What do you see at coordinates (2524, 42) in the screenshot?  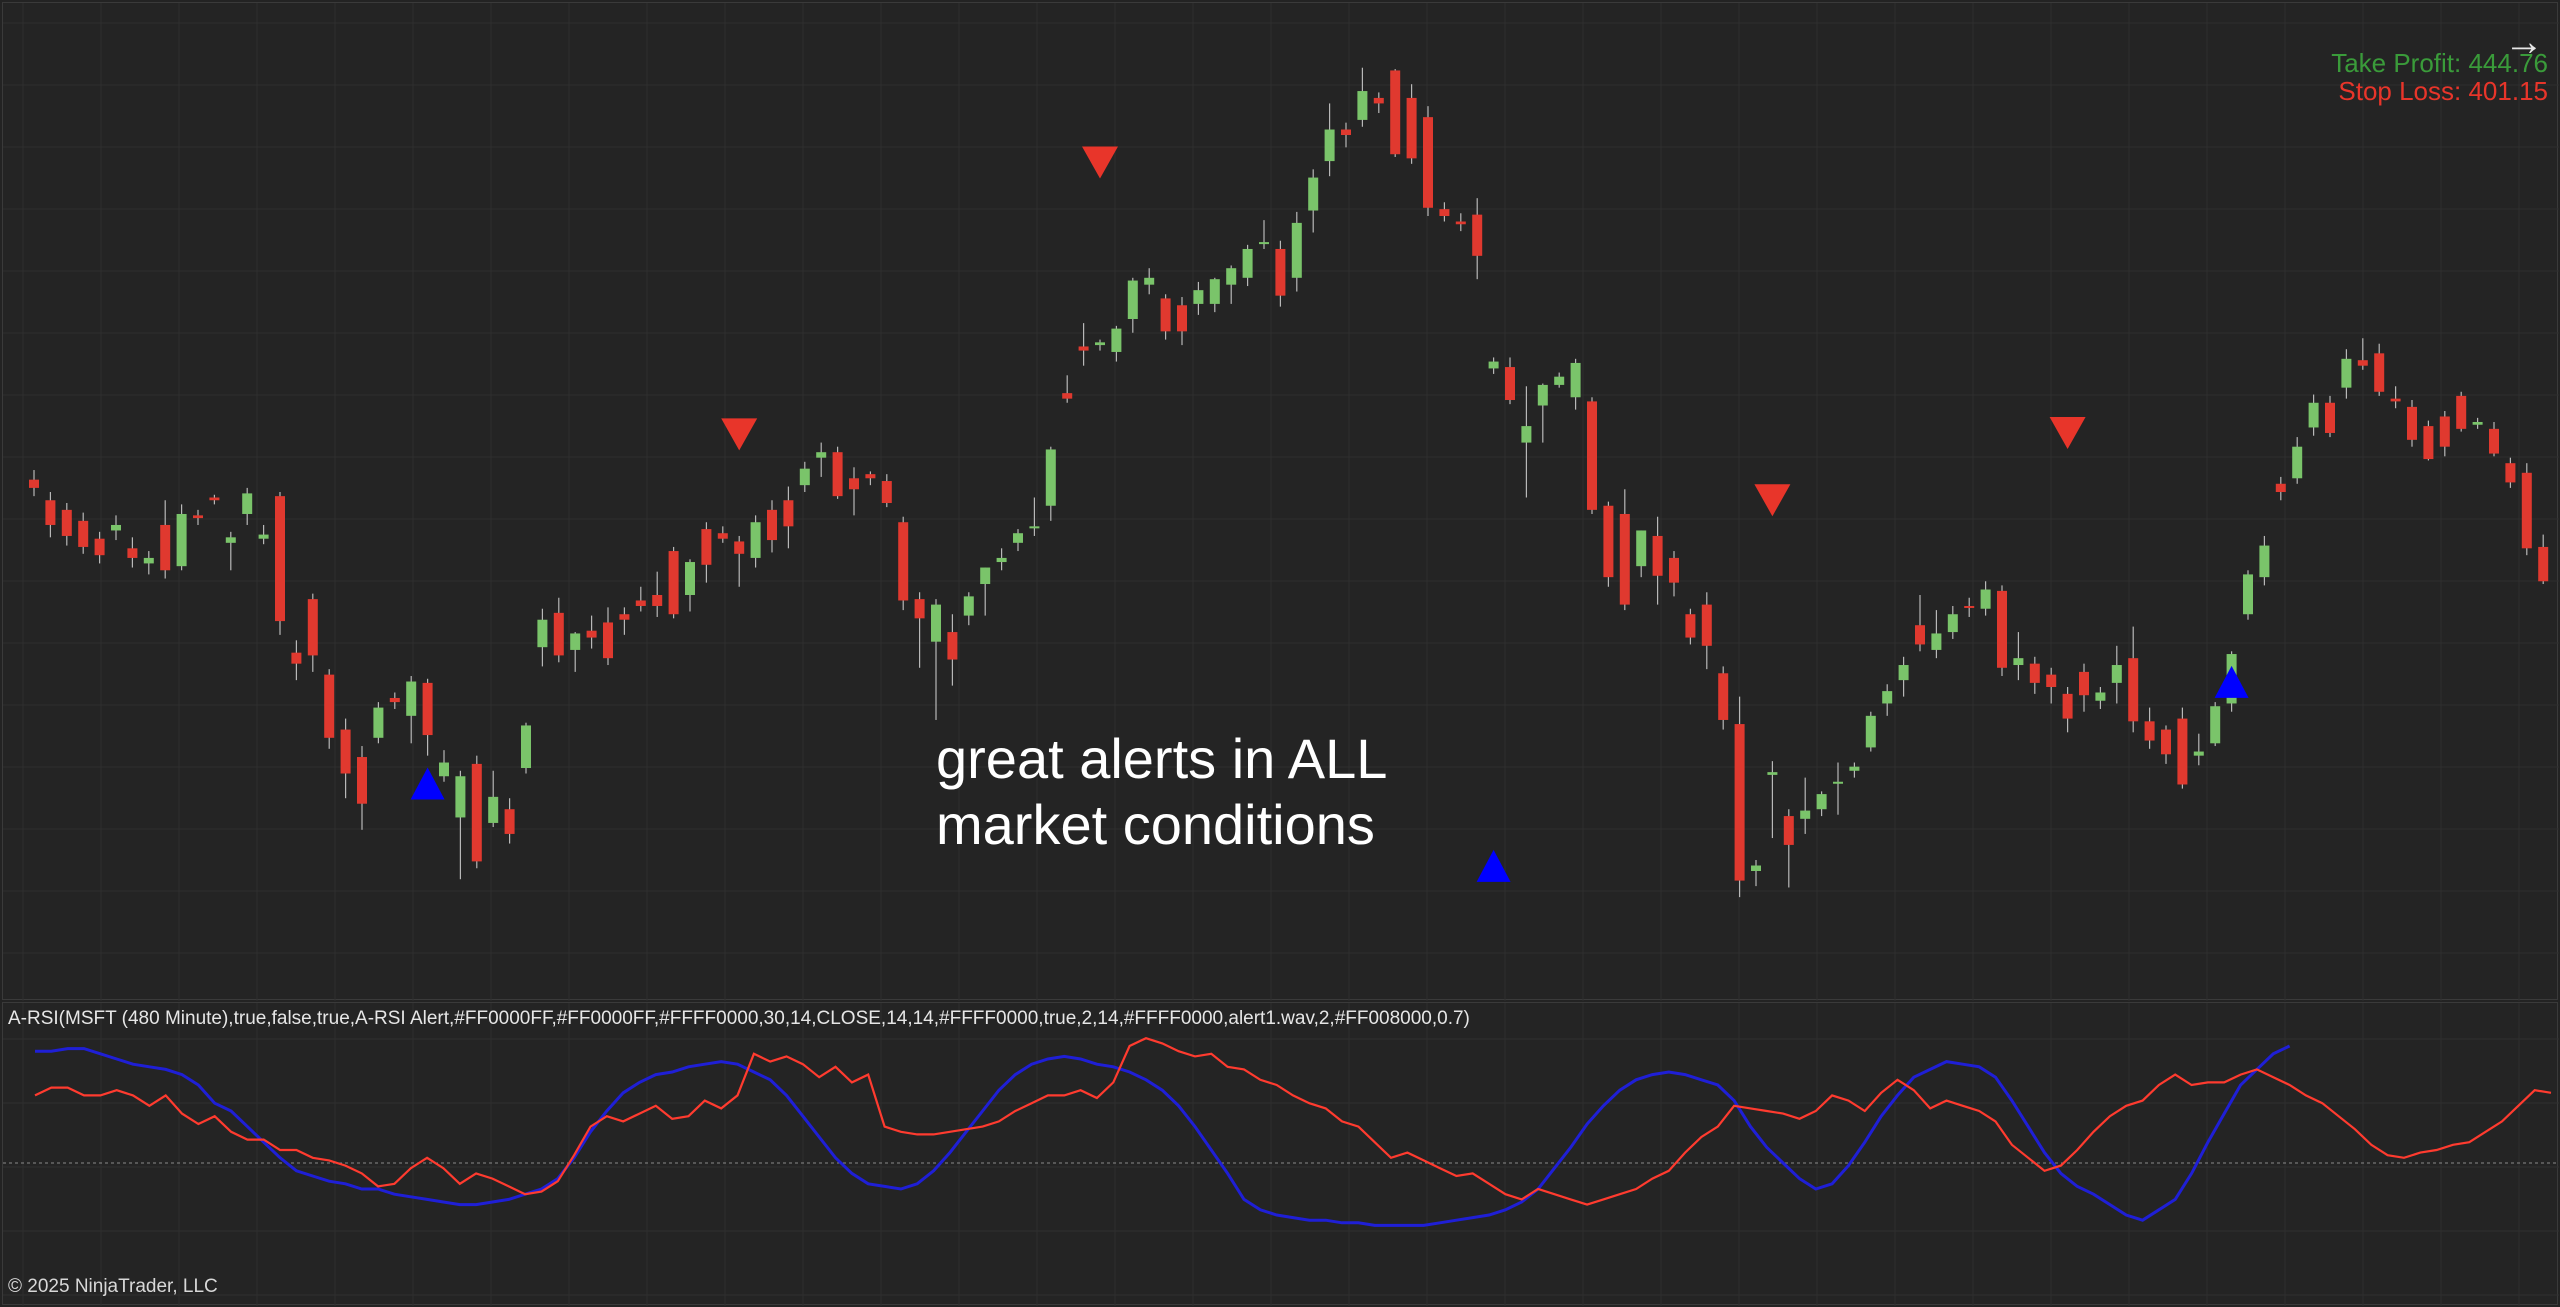 I see `arrow-right-icon: →` at bounding box center [2524, 42].